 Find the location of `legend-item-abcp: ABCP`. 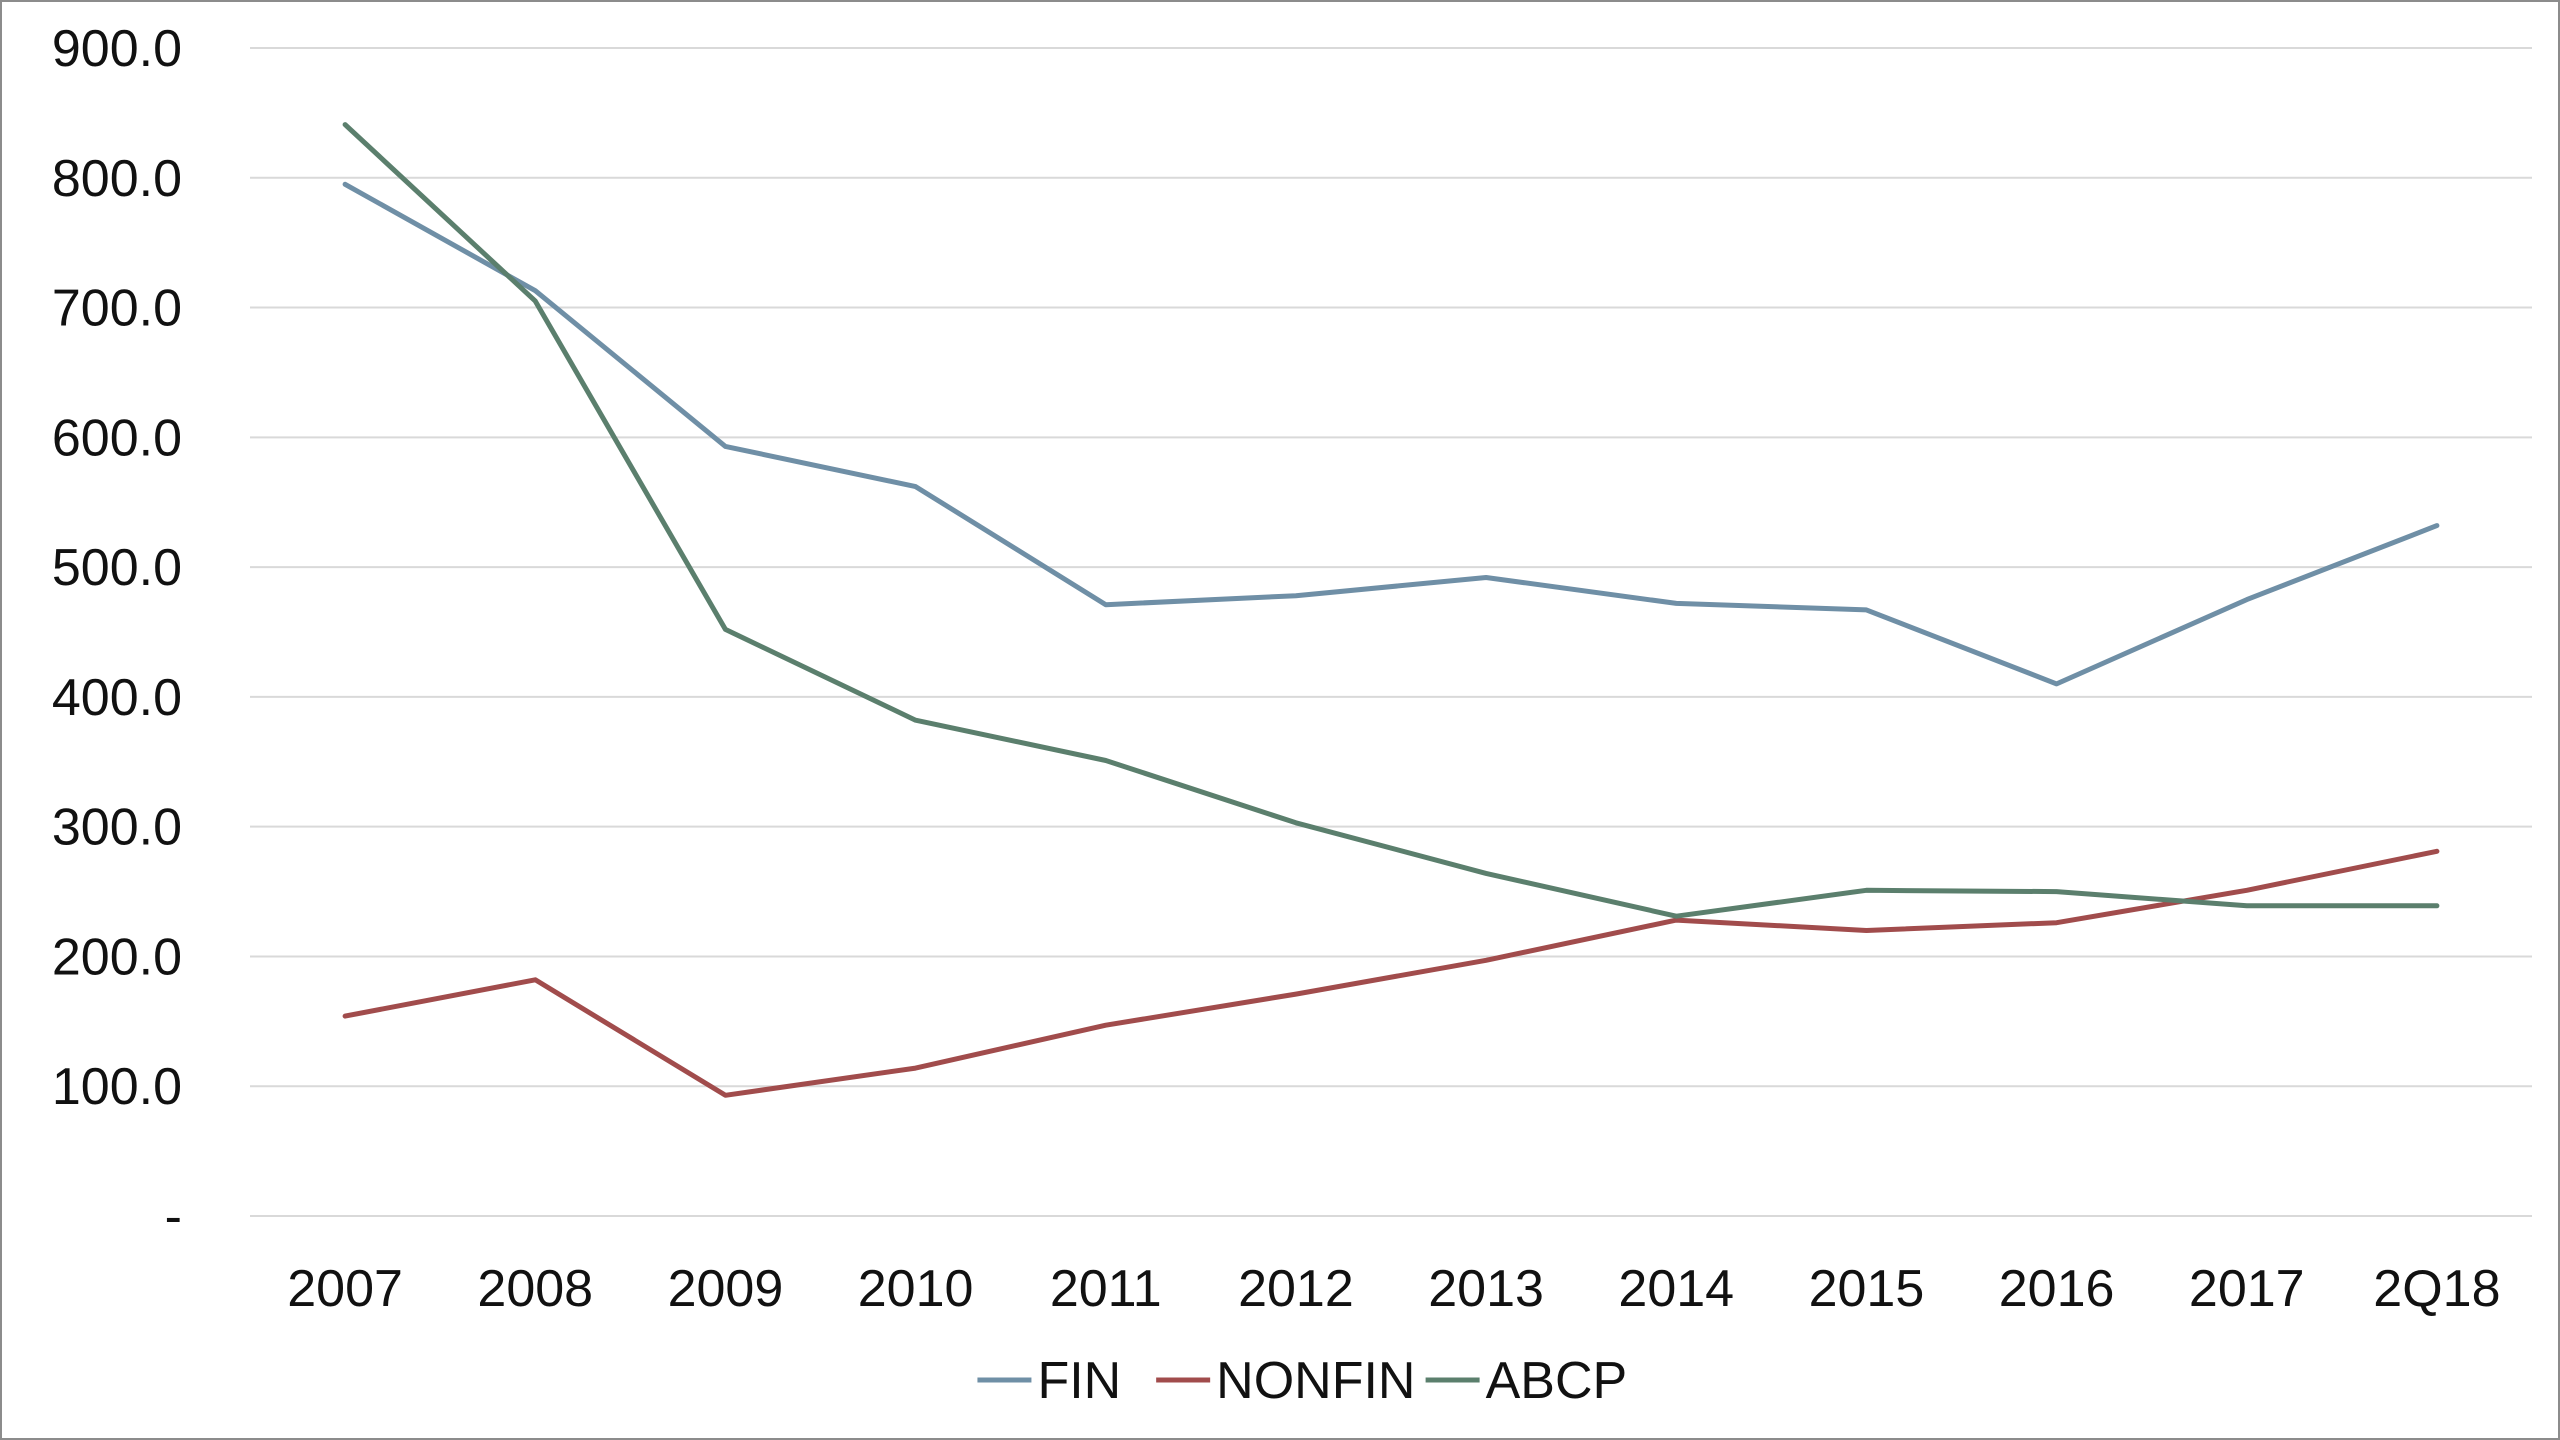

legend-item-abcp: ABCP is located at coordinates (1526, 1381).